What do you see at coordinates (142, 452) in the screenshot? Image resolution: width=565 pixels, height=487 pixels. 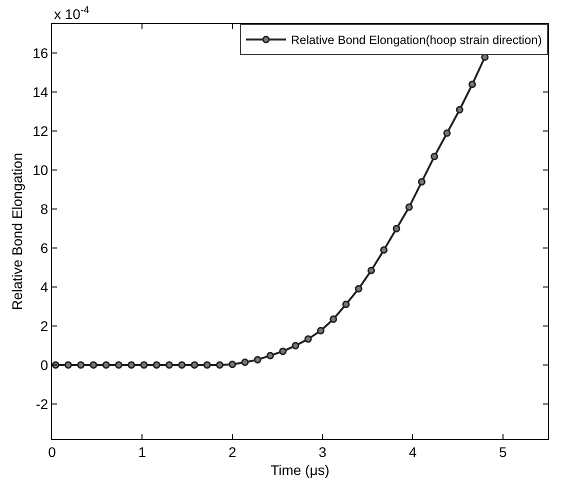 I see `x-tick-label: 1` at bounding box center [142, 452].